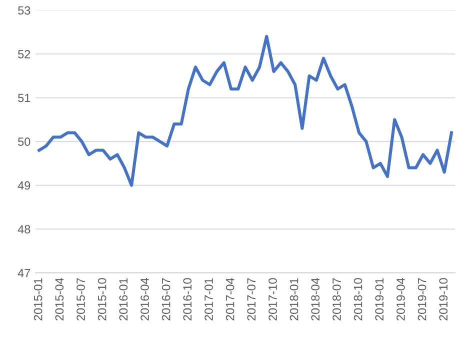 The height and width of the screenshot is (341, 474). I want to click on x-tick-label: 2018-01, so click(294, 299).